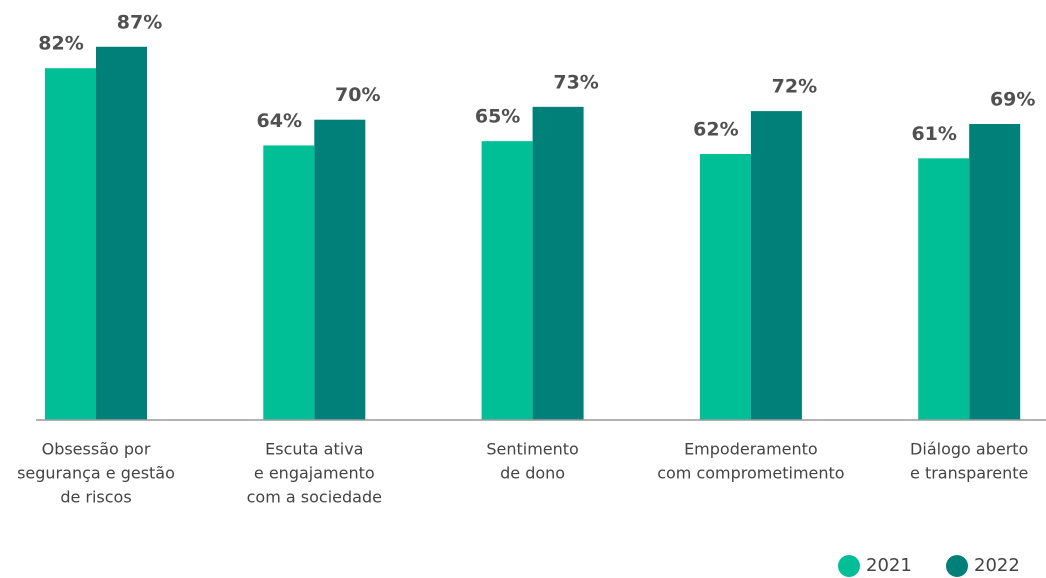  Describe the element at coordinates (314, 449) in the screenshot. I see `x-tick-label: Escuta ativa` at that location.